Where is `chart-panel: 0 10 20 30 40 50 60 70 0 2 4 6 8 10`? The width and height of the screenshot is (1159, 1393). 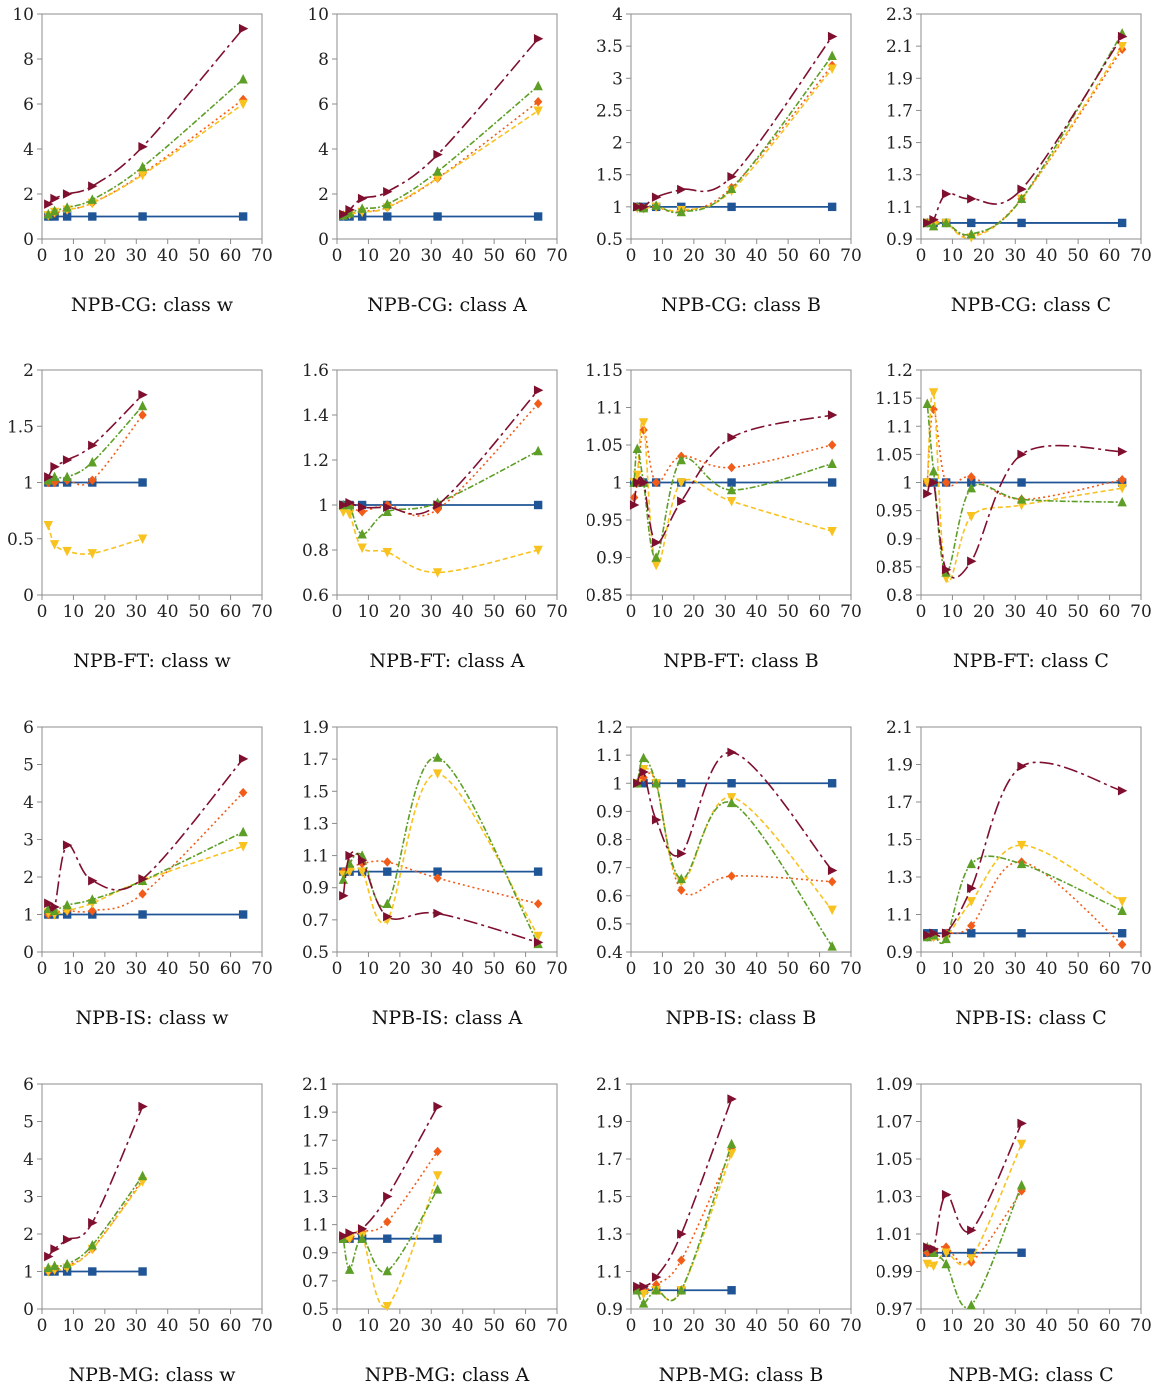 chart-panel: 0 10 20 30 40 50 60 70 0 2 4 6 8 10 is located at coordinates (437, 135).